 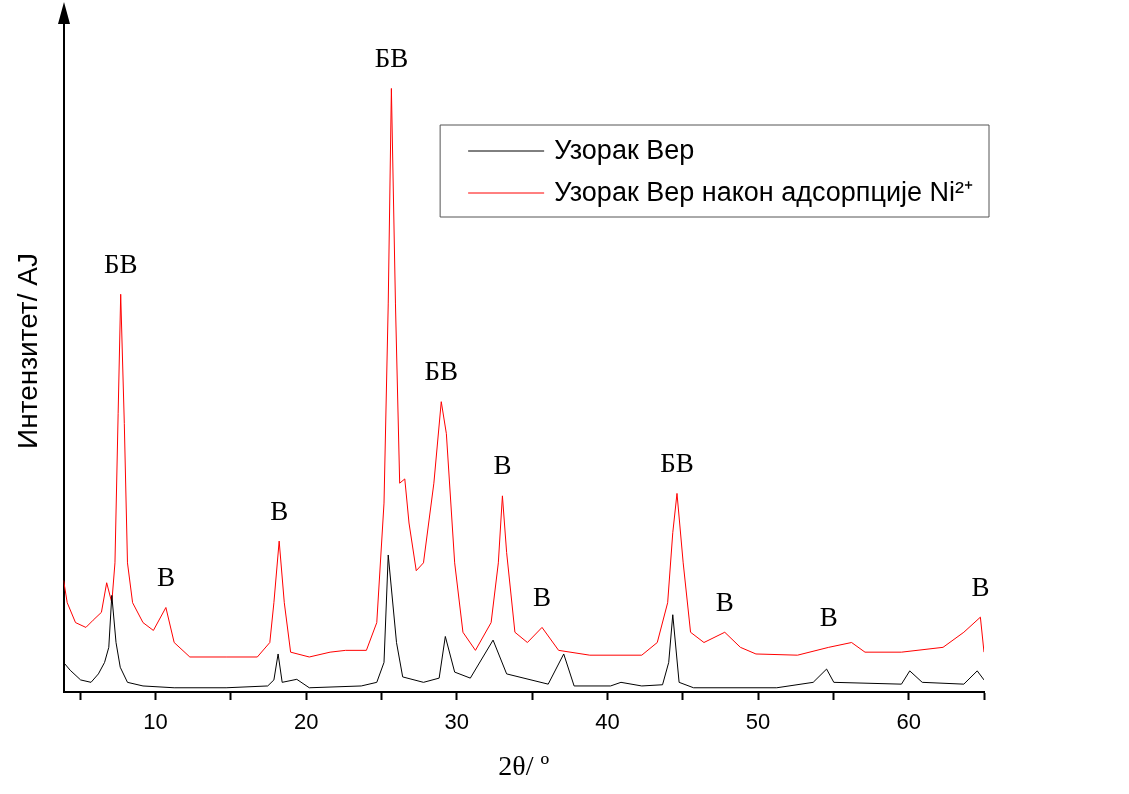 What do you see at coordinates (607, 722) in the screenshot?
I see `x-tick-label: 40` at bounding box center [607, 722].